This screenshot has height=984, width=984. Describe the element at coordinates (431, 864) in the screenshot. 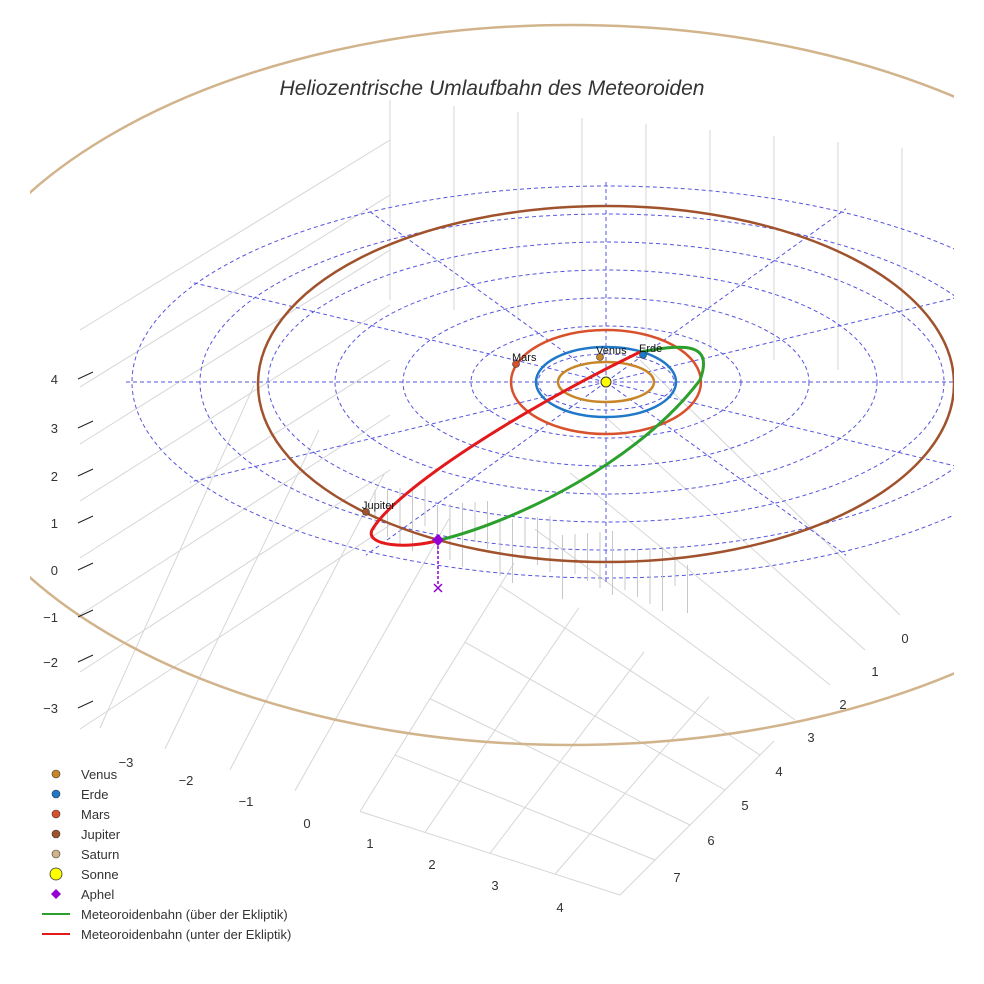

I see `y-tick-label: 2` at that location.